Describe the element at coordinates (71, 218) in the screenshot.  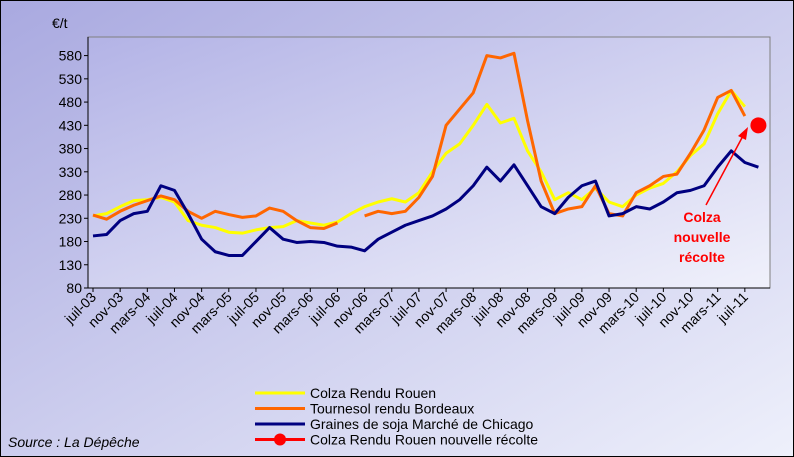
I see `y-tick-label: 230` at that location.